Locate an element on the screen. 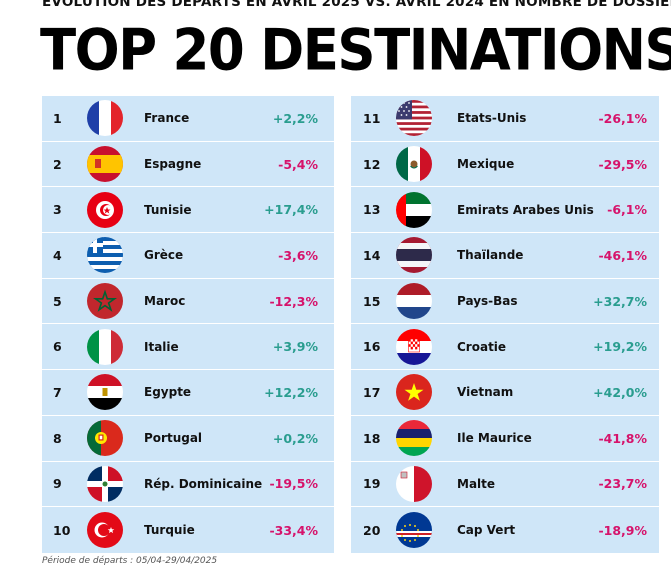  rank-label: 14 is located at coordinates (372, 255).